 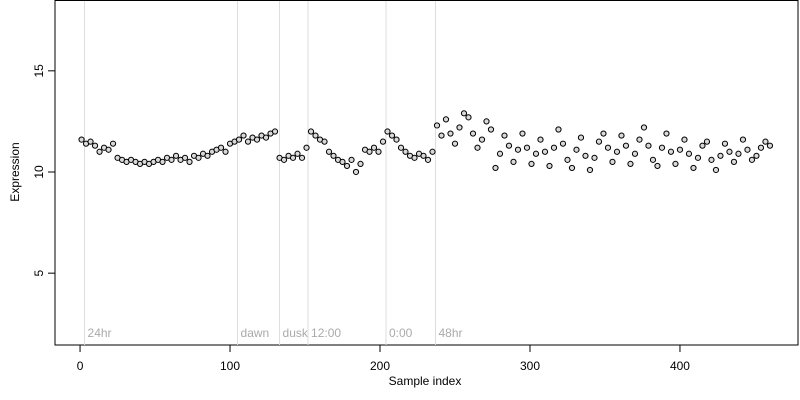 I want to click on x-tick-label: 300, so click(x=530, y=366).